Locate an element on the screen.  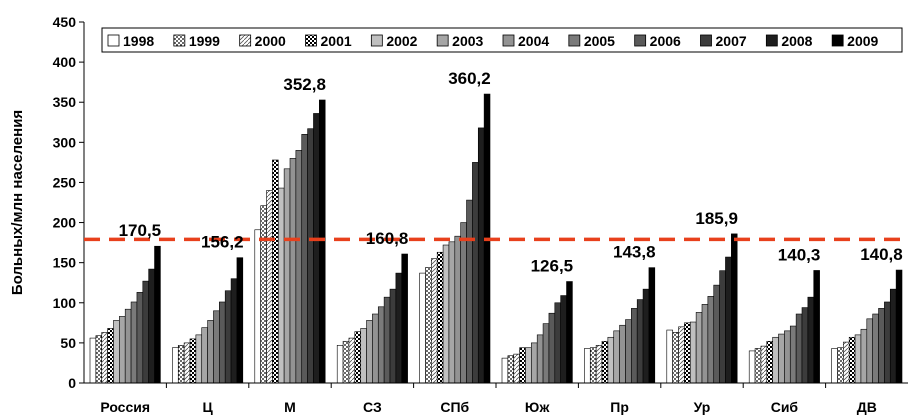
x-axis: Россия Ц М СЗ СПб Юж Пр Ур Сиб ДВ is located at coordinates (496, 398).